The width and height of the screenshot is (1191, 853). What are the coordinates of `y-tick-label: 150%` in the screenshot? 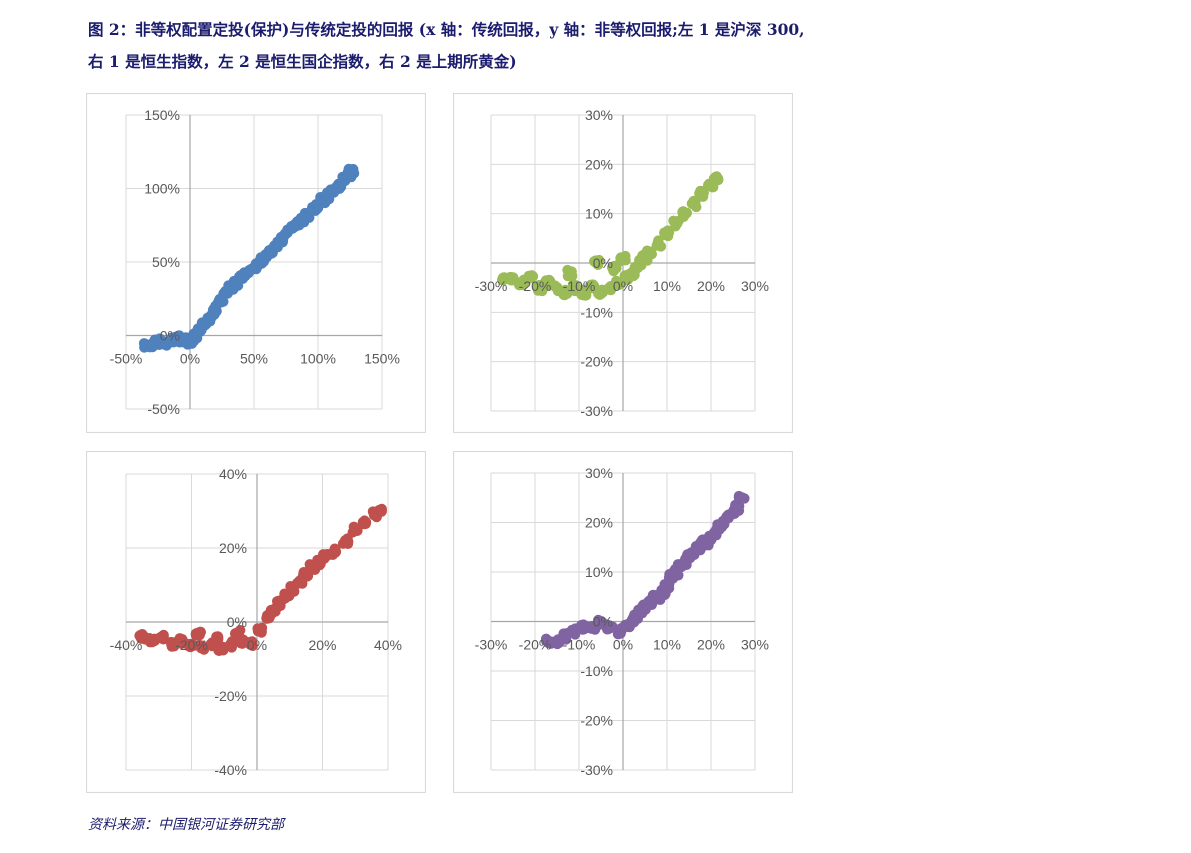 It's located at (162, 115).